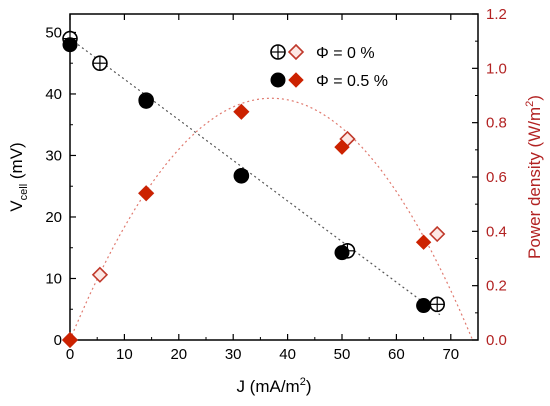 Image resolution: width=550 pixels, height=406 pixels. I want to click on y-right-tick-label: 0.4, so click(496, 231).